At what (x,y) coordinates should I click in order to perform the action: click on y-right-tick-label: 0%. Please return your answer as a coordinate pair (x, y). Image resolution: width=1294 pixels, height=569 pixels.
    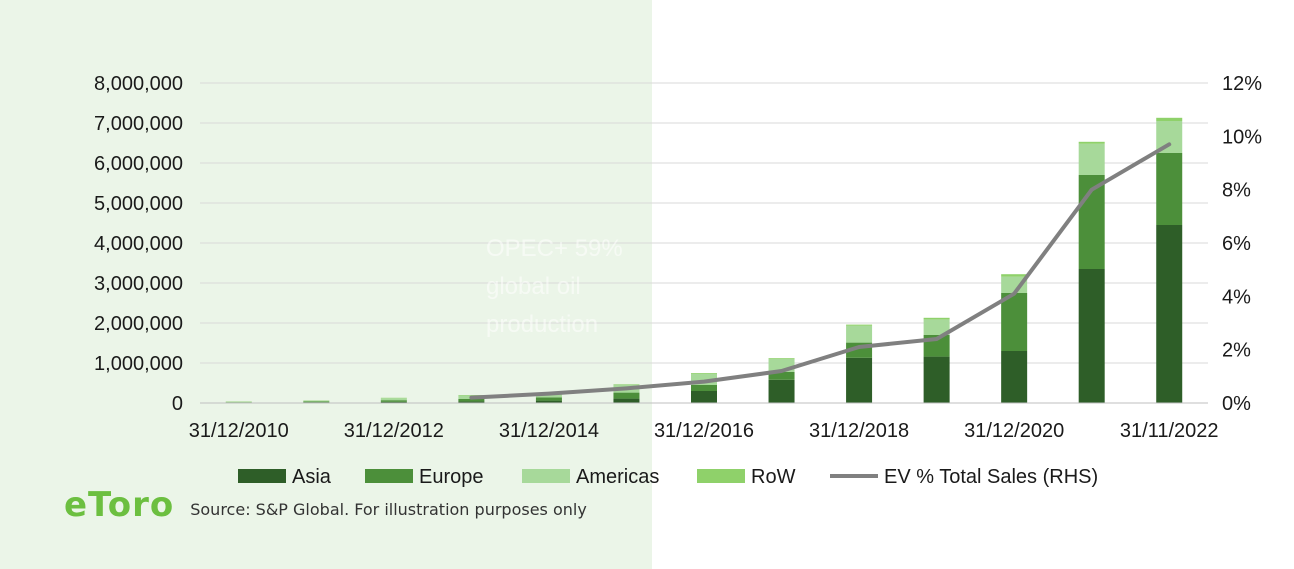
    Looking at the image, I should click on (1236, 404).